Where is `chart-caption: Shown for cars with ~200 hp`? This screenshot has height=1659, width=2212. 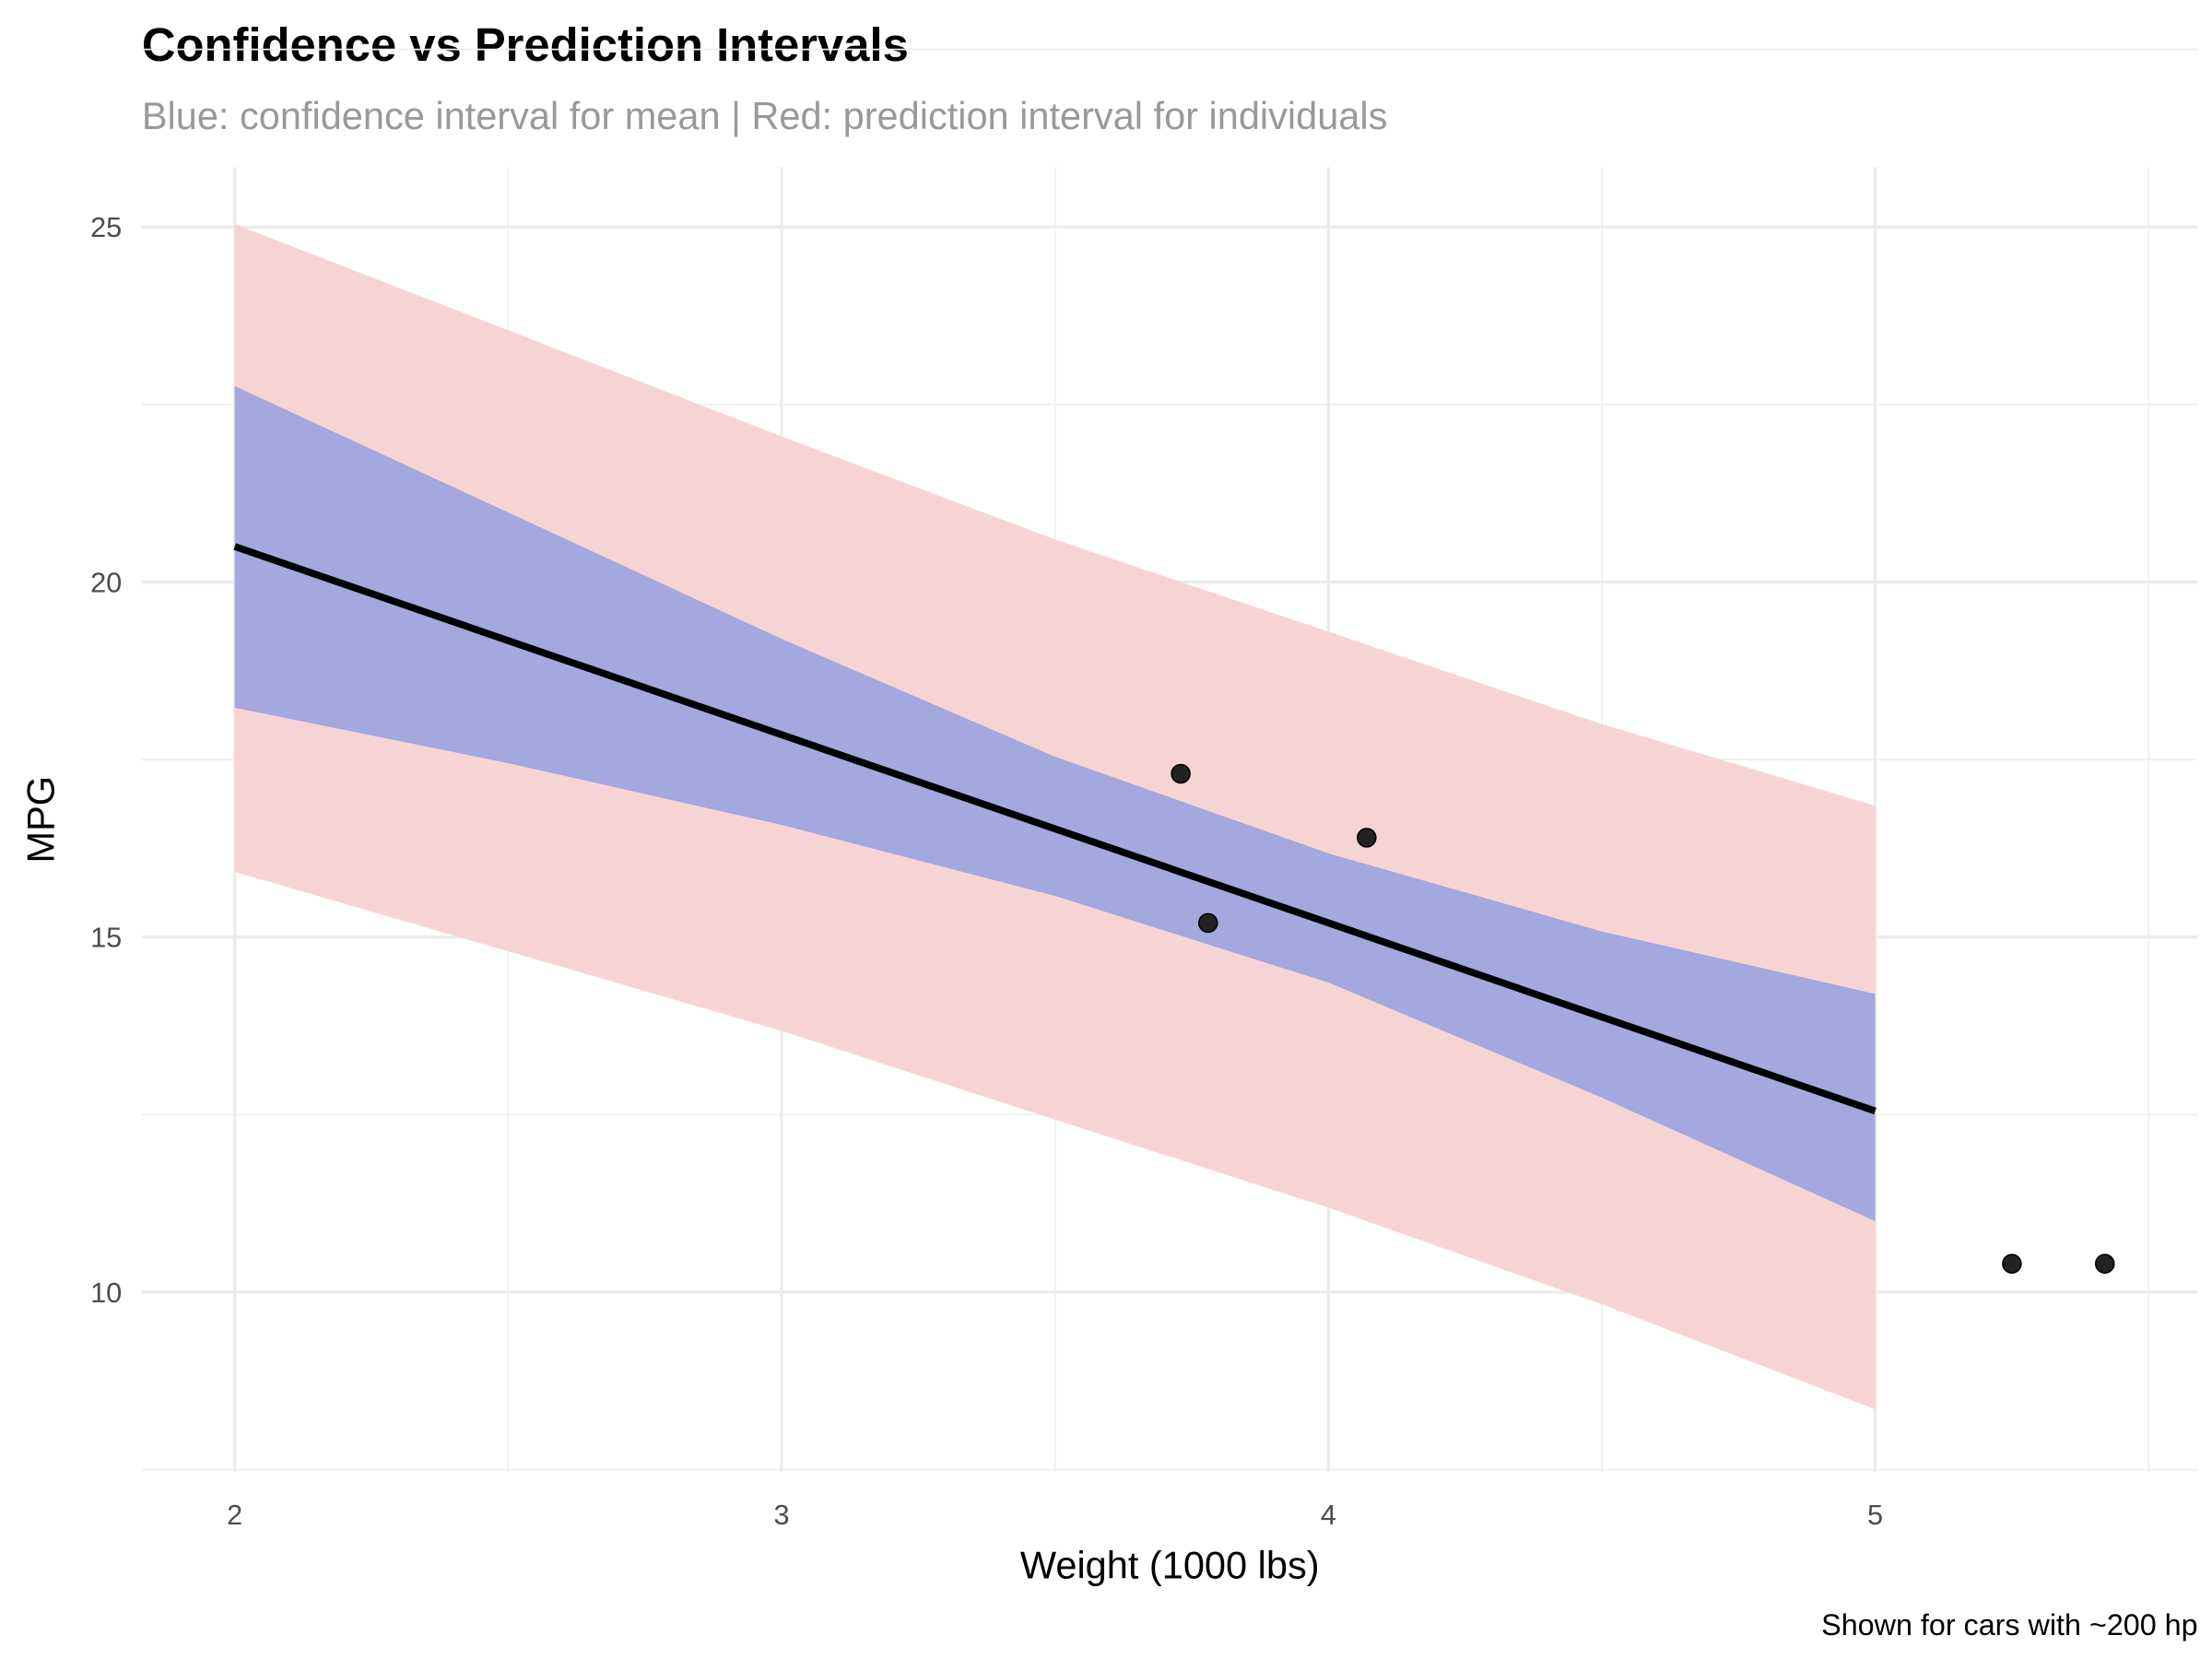
chart-caption: Shown for cars with ~200 hp is located at coordinates (2009, 1624).